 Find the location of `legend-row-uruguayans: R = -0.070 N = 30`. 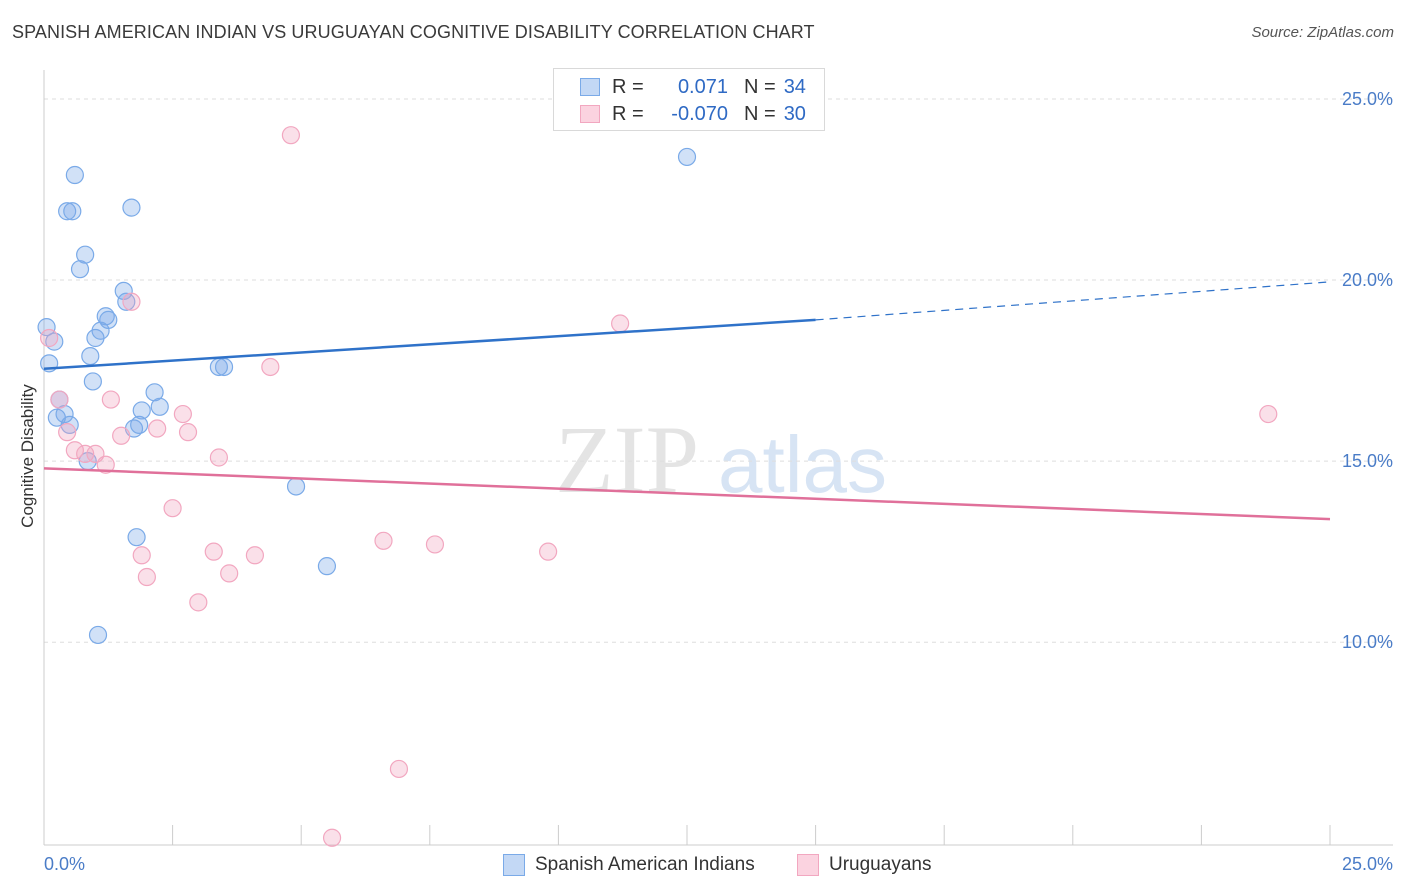

legend-row-uruguayans: R = -0.070 N = 30 is located at coordinates (693, 114).